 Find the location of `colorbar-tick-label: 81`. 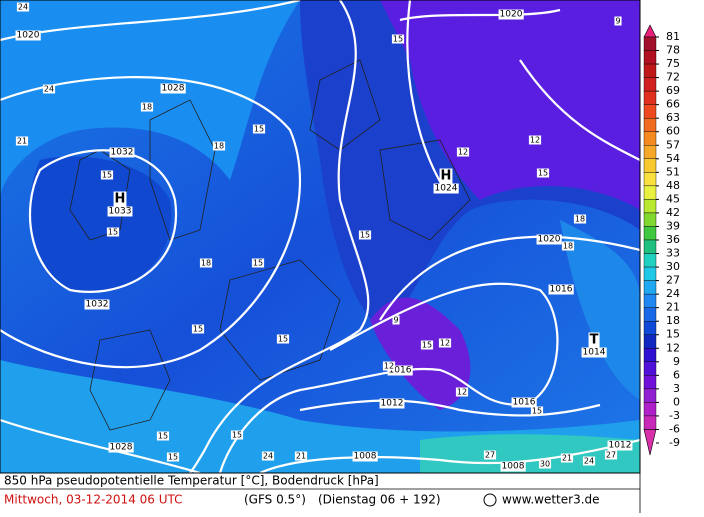

colorbar-tick-label: 81 is located at coordinates (673, 36).